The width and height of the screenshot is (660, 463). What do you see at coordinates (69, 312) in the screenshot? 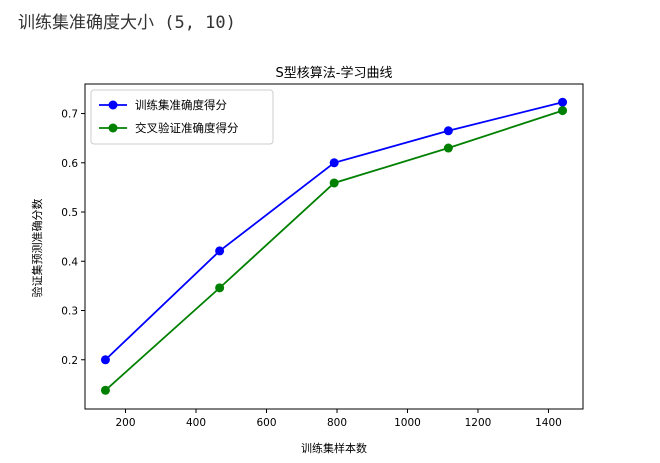
I see `y-tick-label: 0.3` at bounding box center [69, 312].